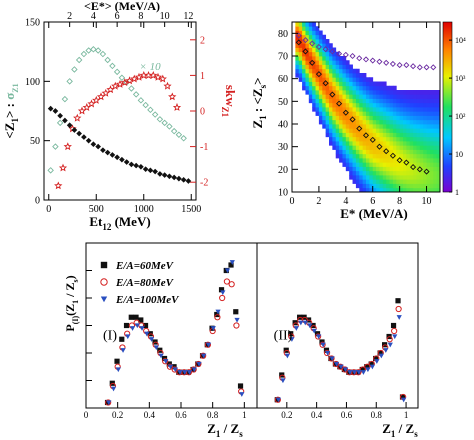 This screenshot has width=474, height=440. Describe the element at coordinates (119, 118) in the screenshot. I see `plot-area` at that location.